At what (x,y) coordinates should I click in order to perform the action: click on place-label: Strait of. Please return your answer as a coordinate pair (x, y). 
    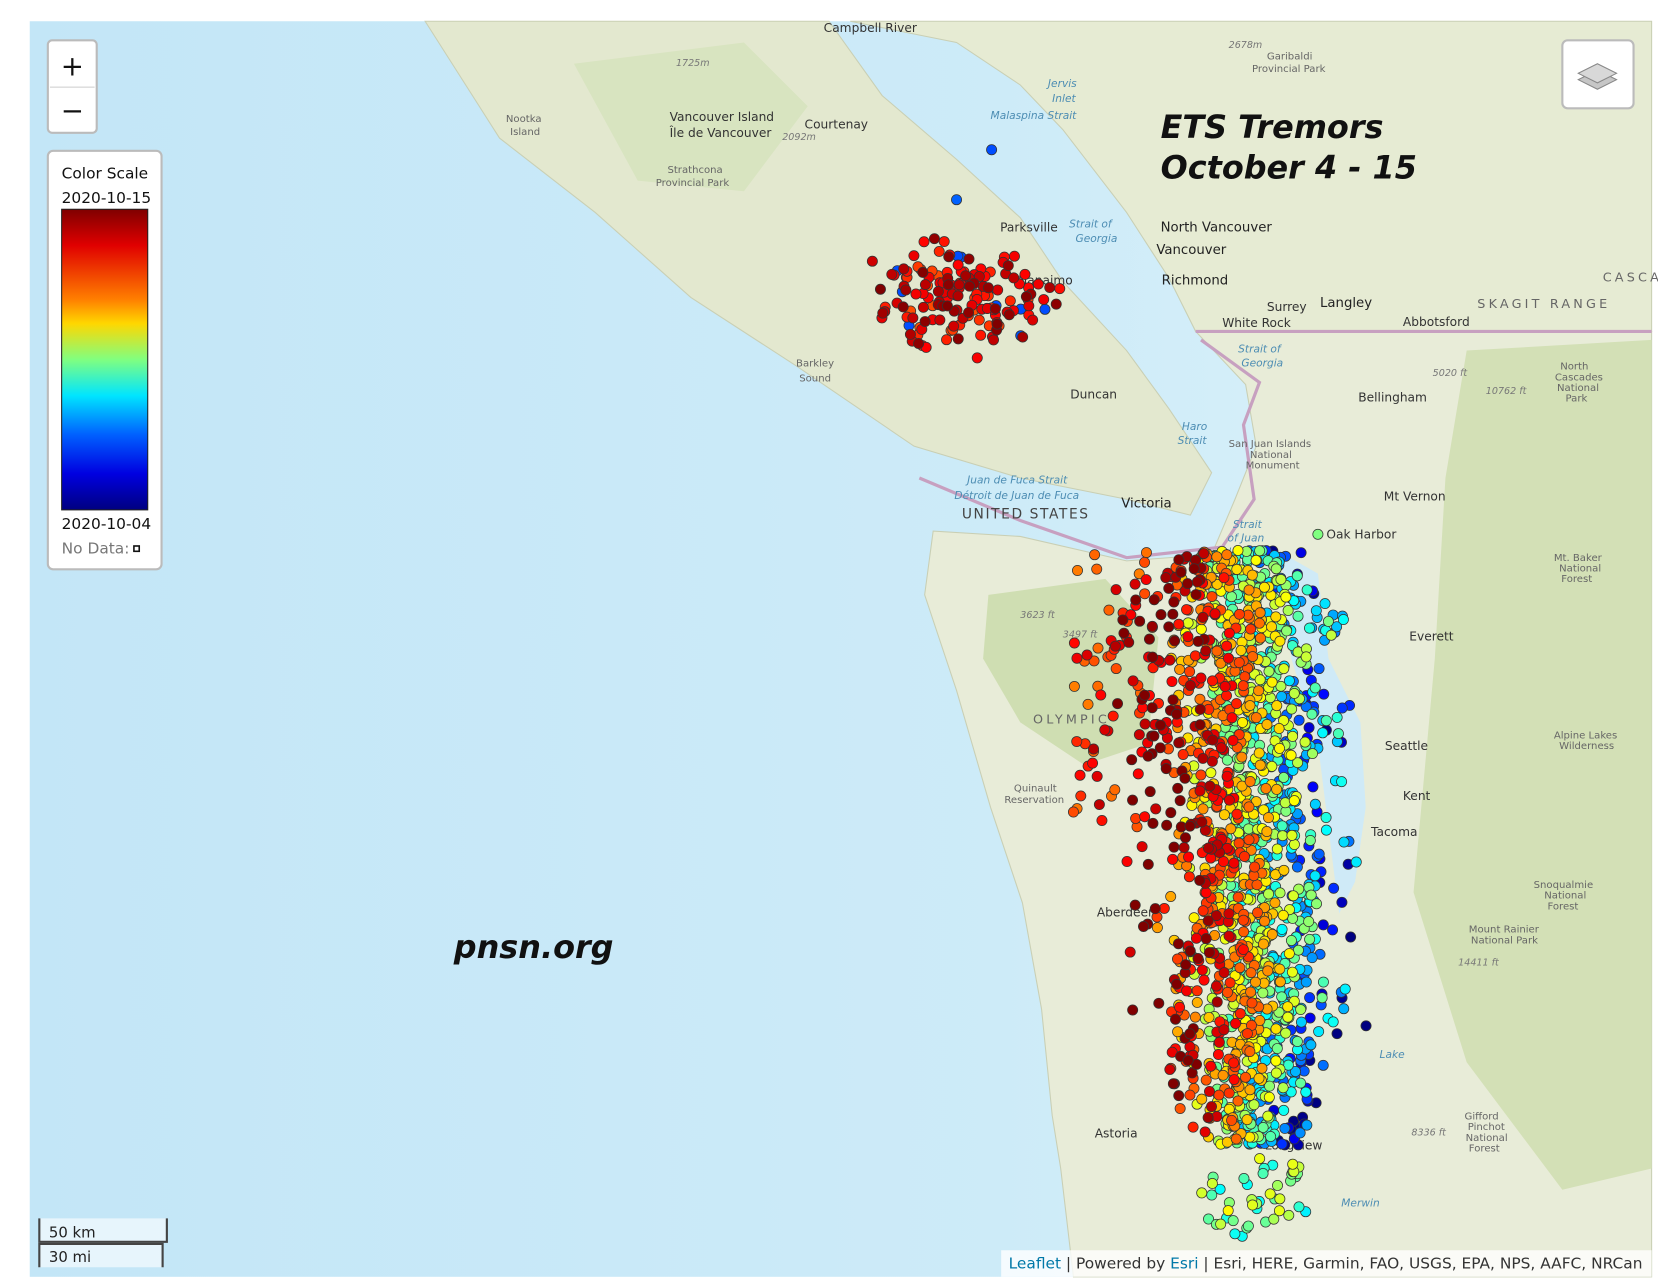
    Looking at the image, I should click on (1091, 223).